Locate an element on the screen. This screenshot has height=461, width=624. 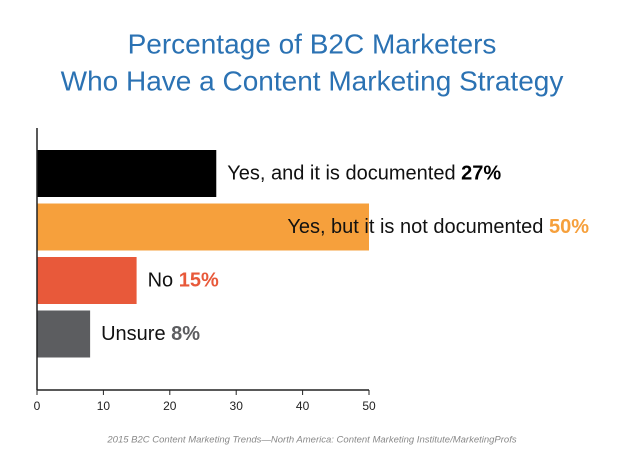
bar-label: Yes, and it is documented 27% is located at coordinates (364, 174).